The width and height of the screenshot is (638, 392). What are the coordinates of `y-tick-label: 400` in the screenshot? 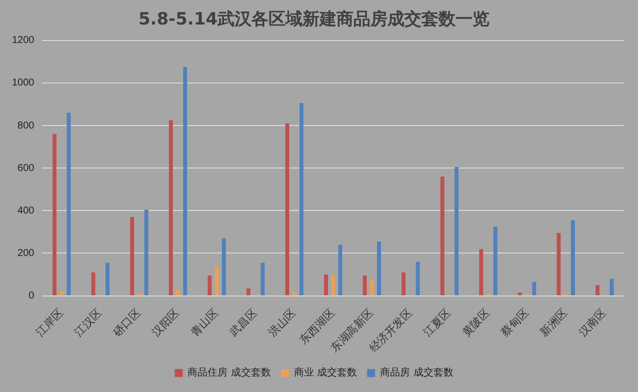 It's located at (26, 210).